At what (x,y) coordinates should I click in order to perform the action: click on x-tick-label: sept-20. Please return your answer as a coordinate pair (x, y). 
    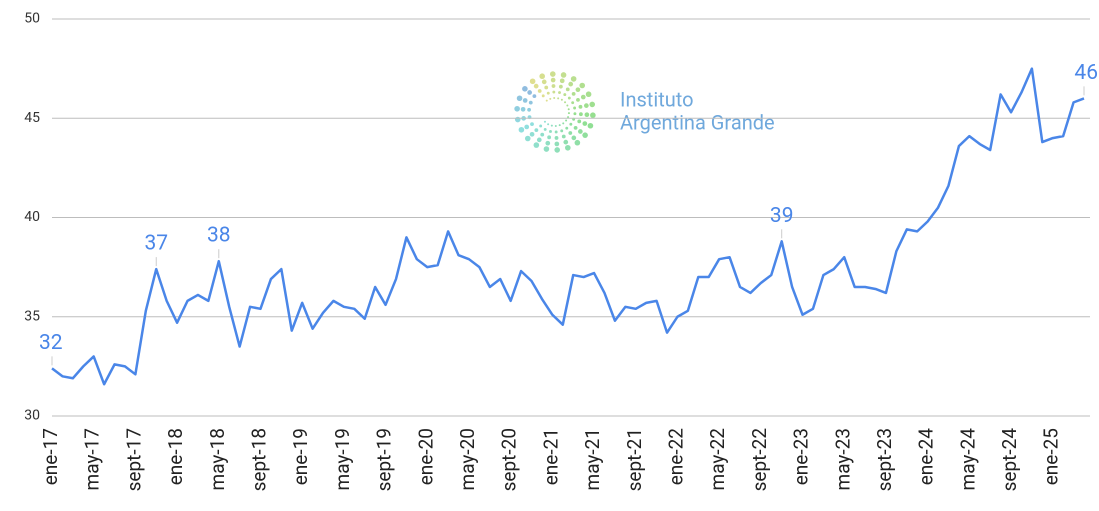
    Looking at the image, I should click on (509, 459).